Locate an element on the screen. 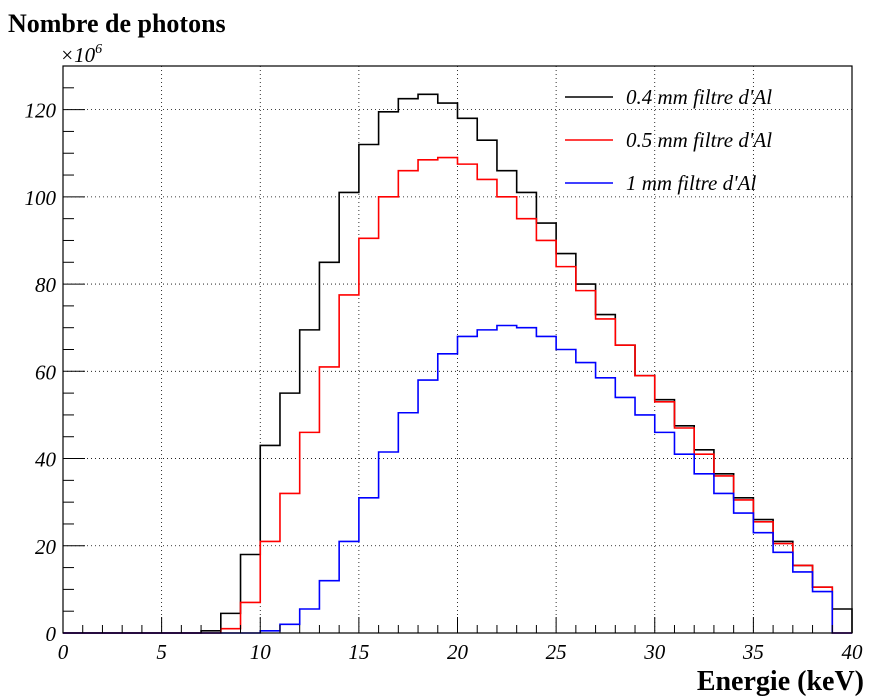 Image resolution: width=869 pixels, height=698 pixels. legend-label-2: 0.5 mm filtre d'Al is located at coordinates (699, 140).